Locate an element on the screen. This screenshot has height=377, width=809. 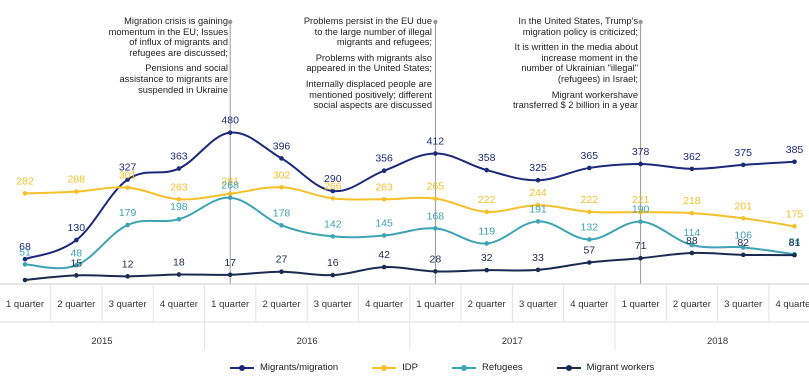
data-label-migrants-migration: 358 is located at coordinates (487, 158).